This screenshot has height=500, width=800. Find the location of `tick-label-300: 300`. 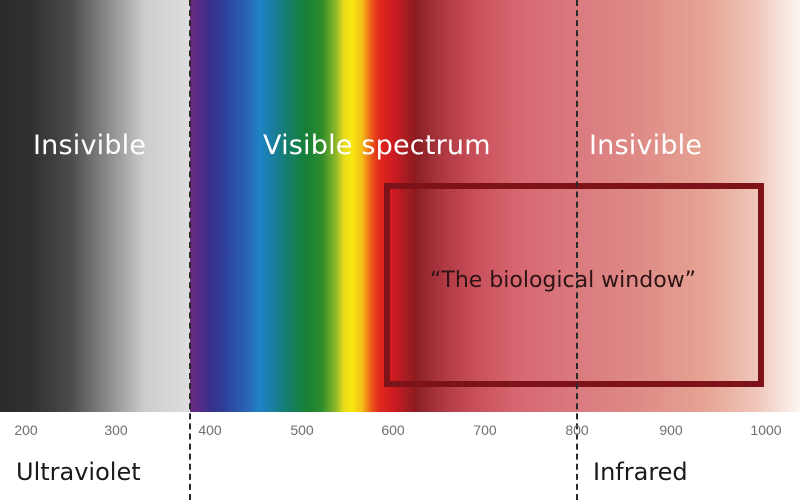

tick-label-300: 300 is located at coordinates (116, 430).